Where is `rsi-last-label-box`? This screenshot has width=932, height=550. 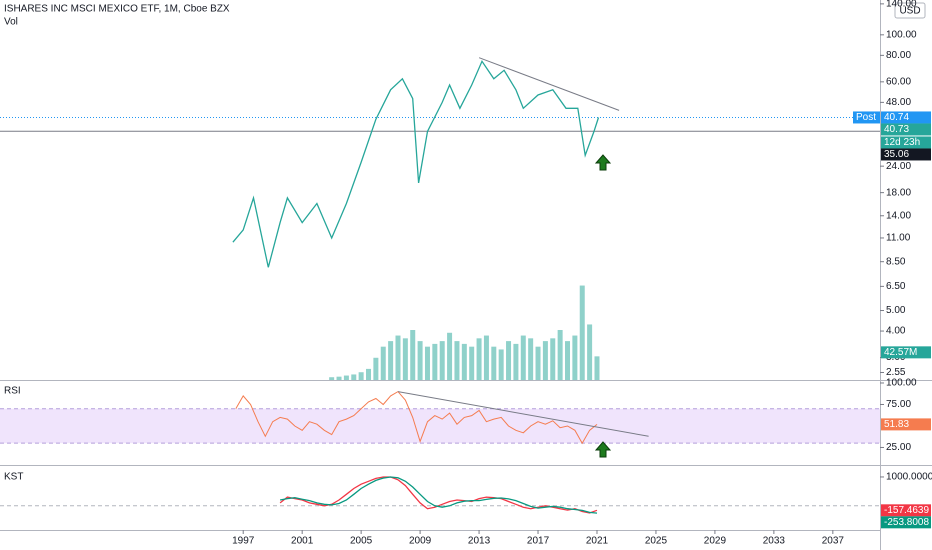
rsi-last-label-box is located at coordinates (906, 424).